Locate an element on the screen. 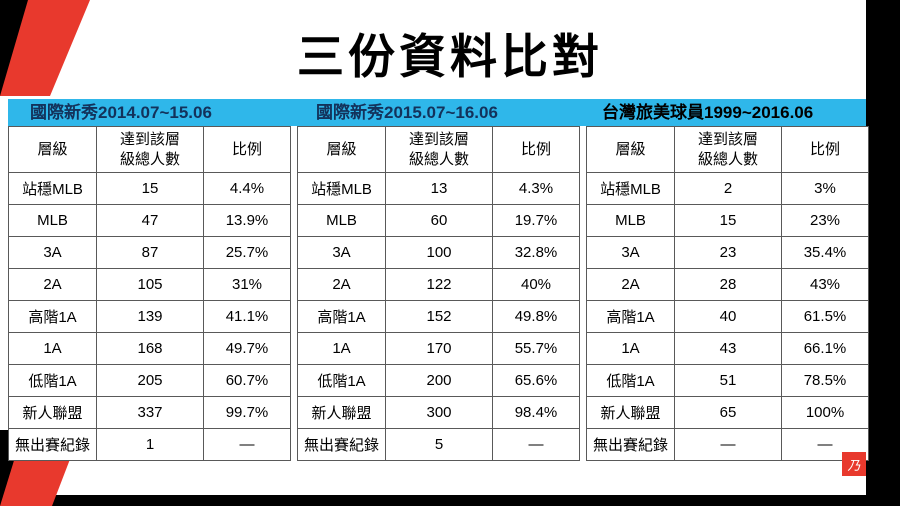 Image resolution: width=900 pixels, height=506 pixels. count-cell: 40 is located at coordinates (728, 316).